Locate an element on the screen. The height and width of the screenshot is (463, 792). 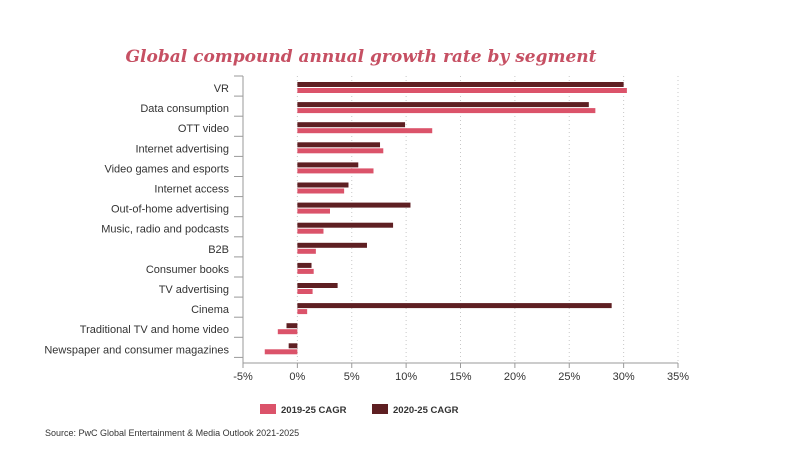
category-label: Data consumption is located at coordinates (184, 109).